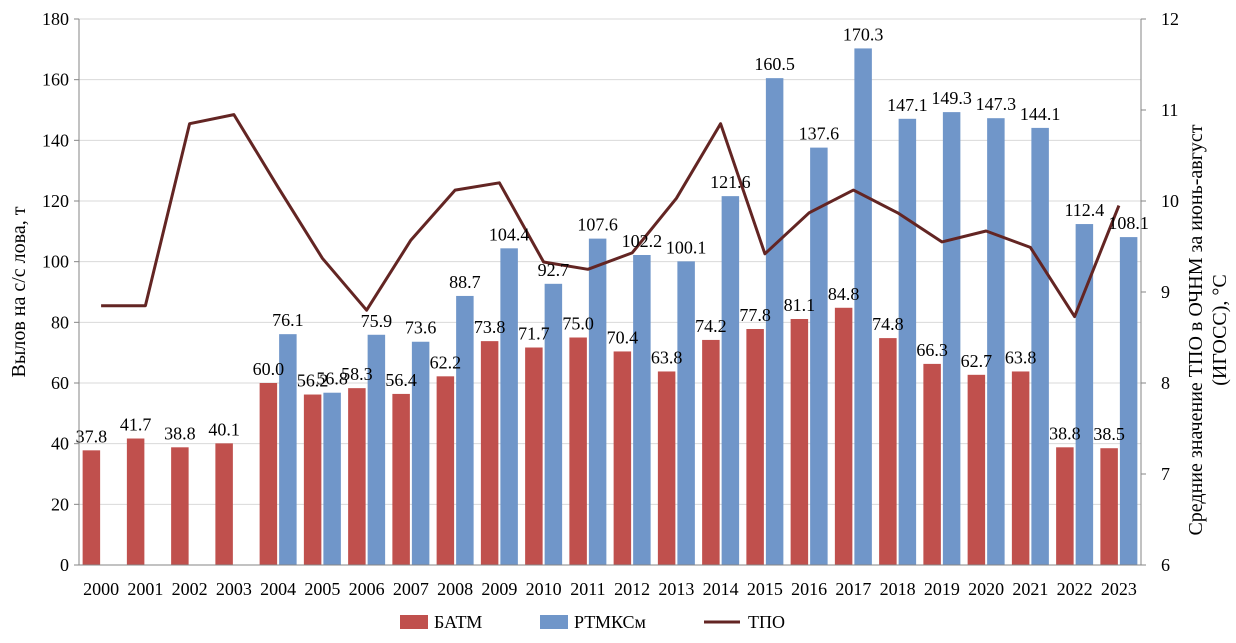 The height and width of the screenshot is (643, 1236). I want to click on label-batm-2004: 60.0, so click(269, 369).